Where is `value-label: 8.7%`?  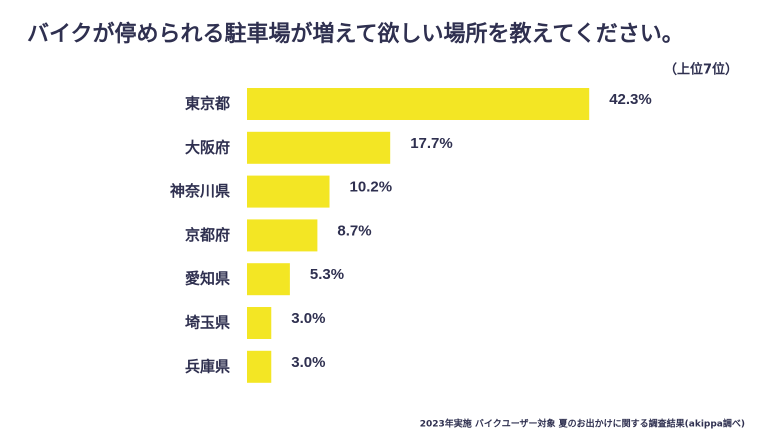 value-label: 8.7% is located at coordinates (354, 230).